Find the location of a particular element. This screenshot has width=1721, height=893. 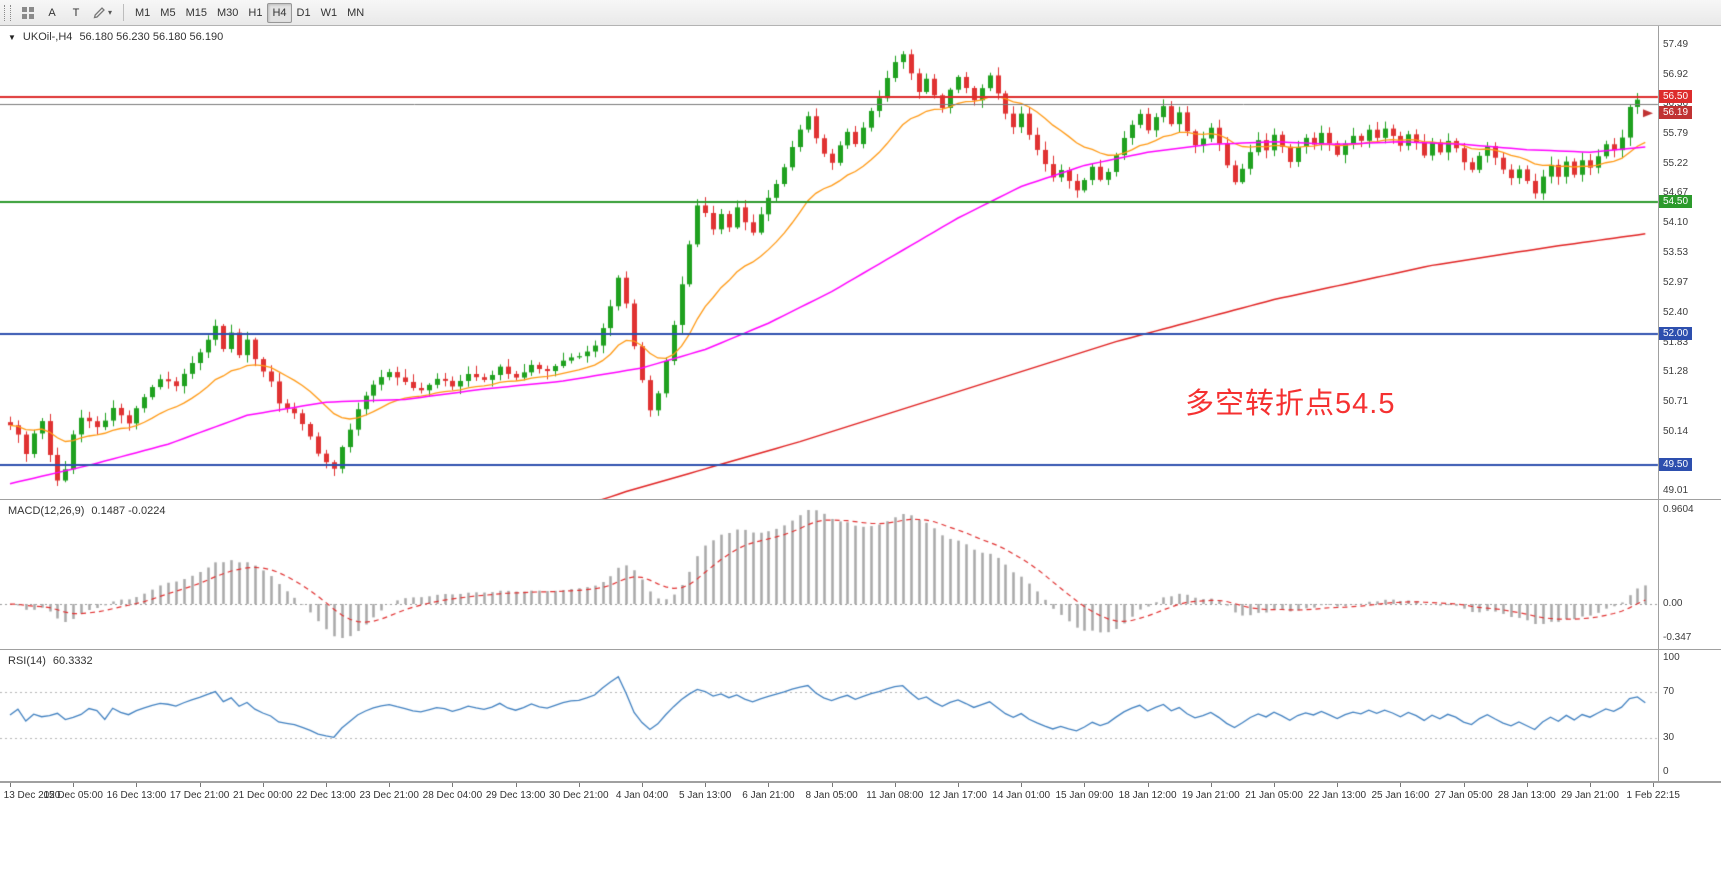

time-label: 4 Jan 04:00 is located at coordinates (642, 795).